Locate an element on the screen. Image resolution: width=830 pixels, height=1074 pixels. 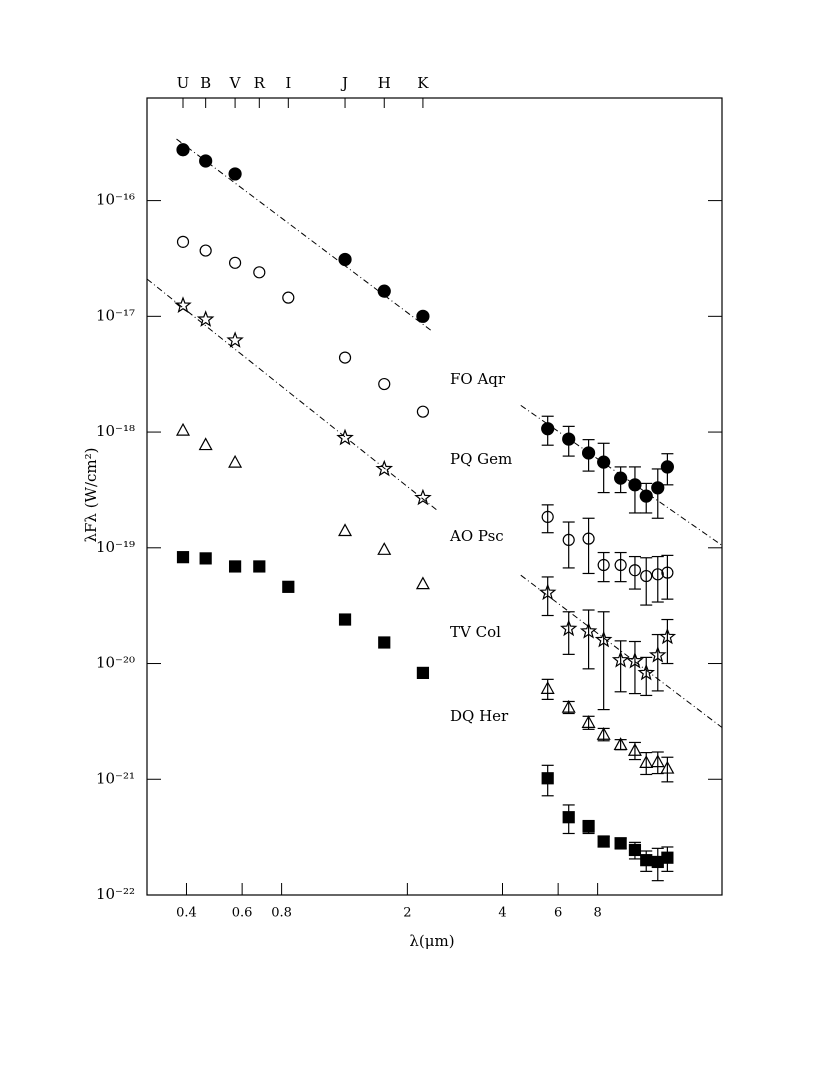
band-label: U is located at coordinates (183, 83).